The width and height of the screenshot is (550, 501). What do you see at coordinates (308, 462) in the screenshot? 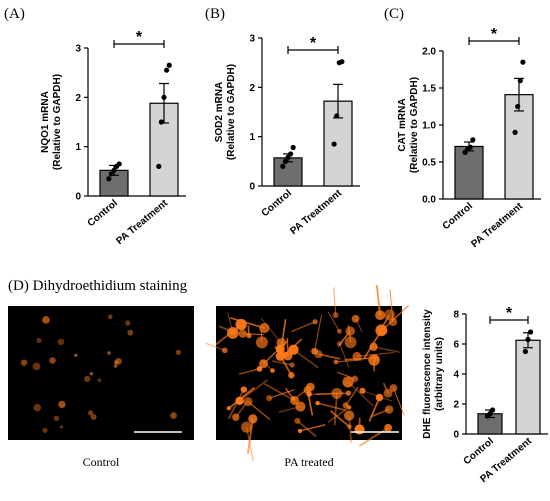
I see `caption-pa-treated: PA treated` at bounding box center [308, 462].